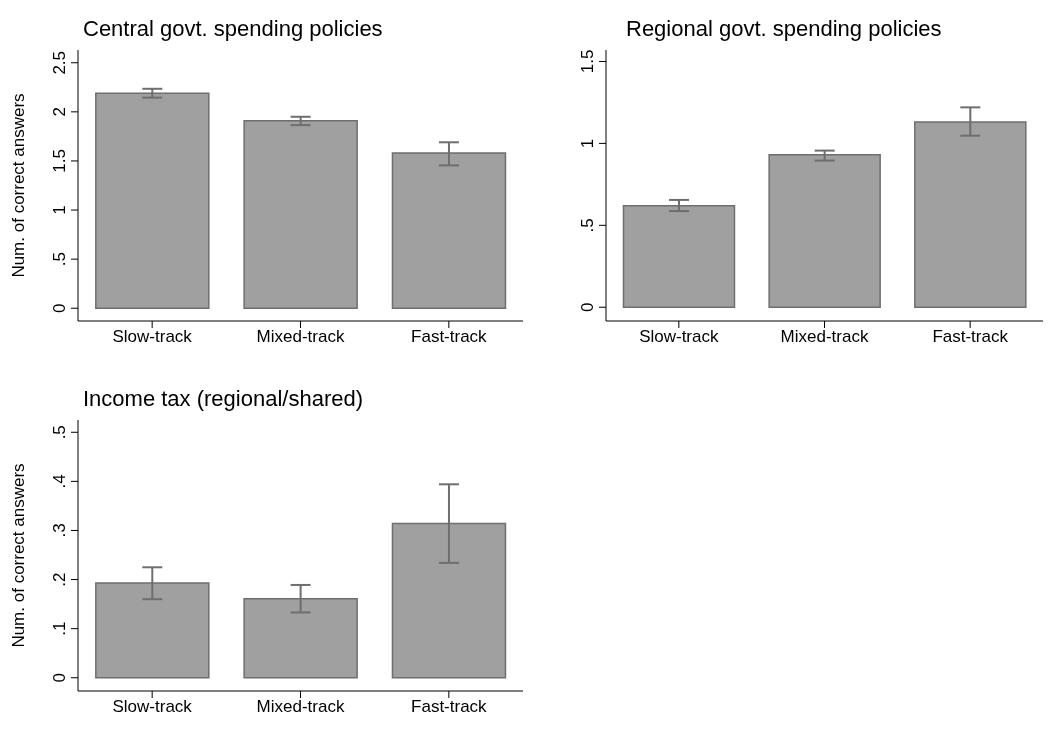 The width and height of the screenshot is (1054, 747). Describe the element at coordinates (59, 62) in the screenshot. I see `y-tick-label: 2.5` at that location.